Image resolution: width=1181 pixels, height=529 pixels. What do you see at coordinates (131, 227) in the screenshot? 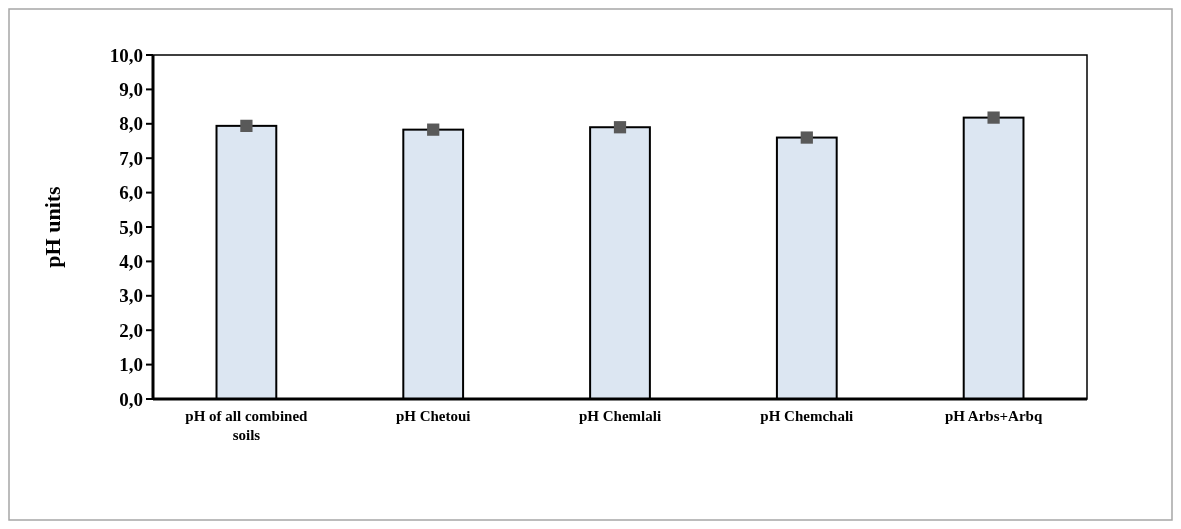
I see `y-tick-label: 5,0` at bounding box center [131, 227].